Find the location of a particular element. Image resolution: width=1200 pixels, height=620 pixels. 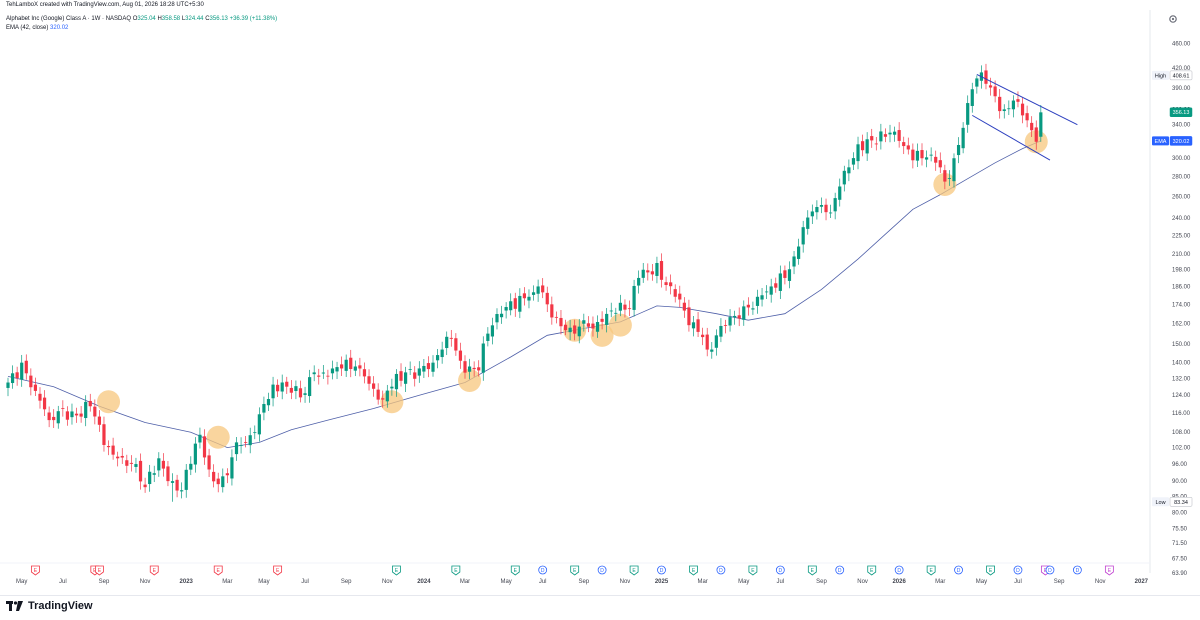

channel-line is located at coordinates (1027, 100).